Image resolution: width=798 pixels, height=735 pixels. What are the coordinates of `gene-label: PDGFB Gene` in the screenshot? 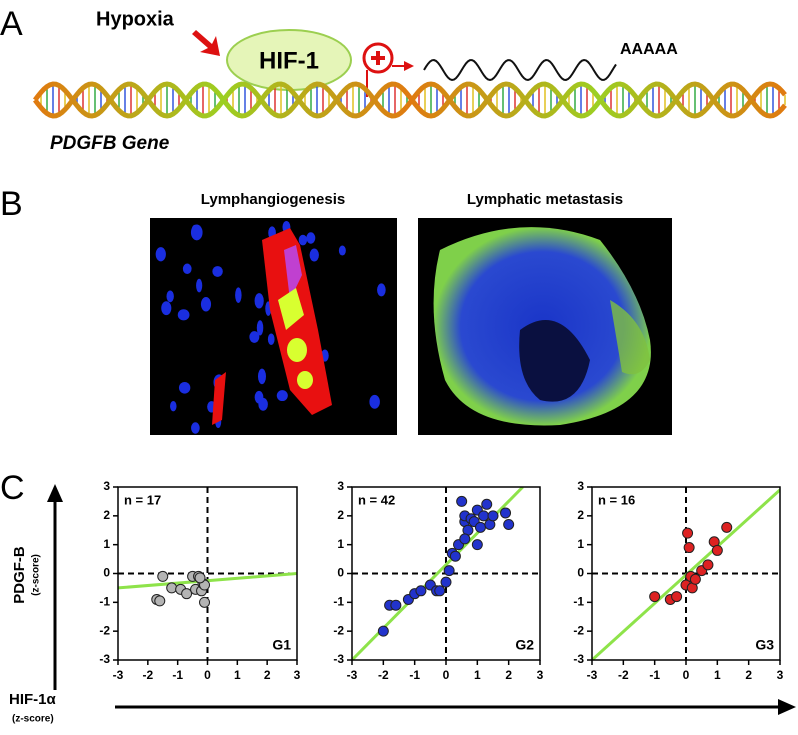 It's located at (110, 143).